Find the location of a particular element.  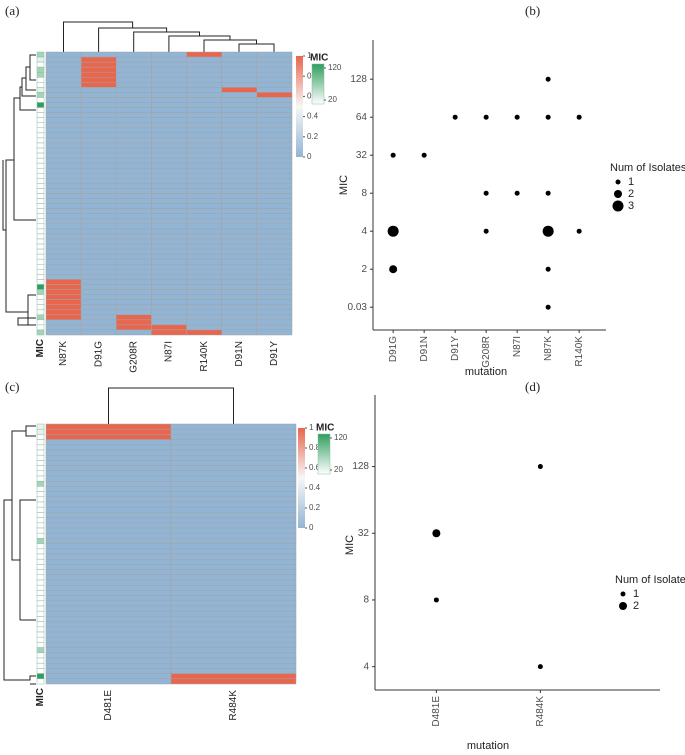

x-tick-label: N87K is located at coordinates (548, 348).